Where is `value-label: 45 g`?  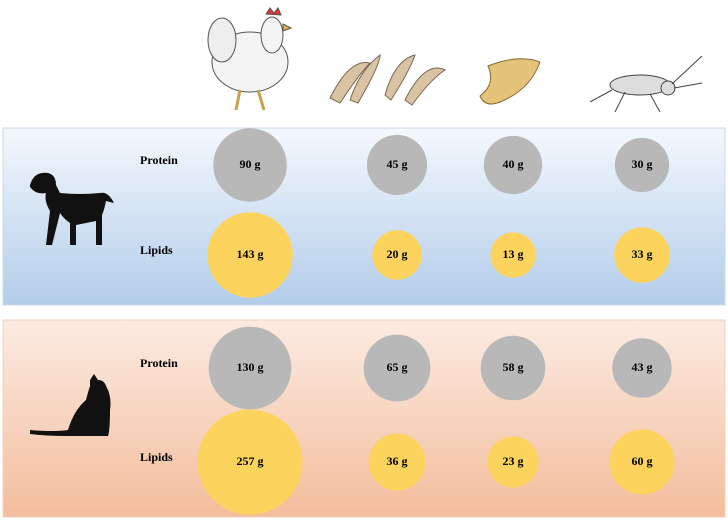 value-label: 45 g is located at coordinates (397, 164).